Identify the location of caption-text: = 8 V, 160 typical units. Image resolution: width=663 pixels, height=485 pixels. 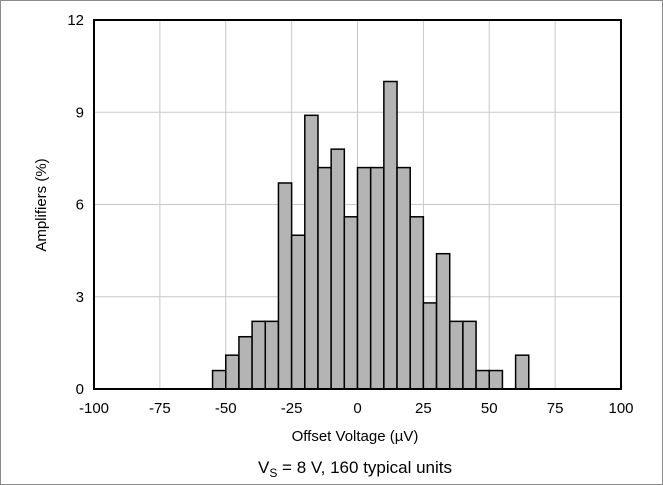
(364, 467).